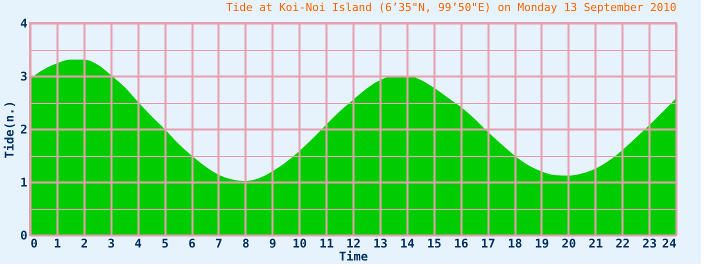 This screenshot has height=270, width=710. What do you see at coordinates (380, 243) in the screenshot?
I see `x-tick-label: 13` at bounding box center [380, 243].